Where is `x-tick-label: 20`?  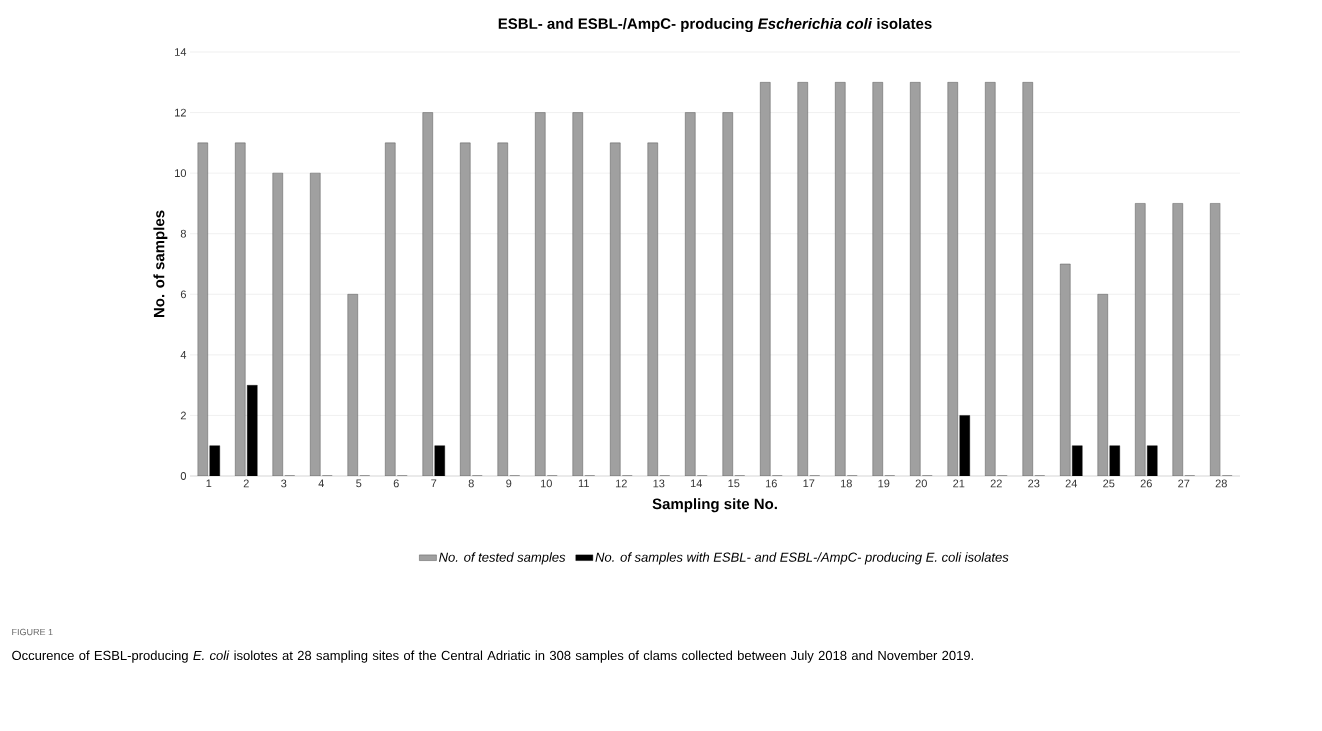 x-tick-label: 20 is located at coordinates (921, 483).